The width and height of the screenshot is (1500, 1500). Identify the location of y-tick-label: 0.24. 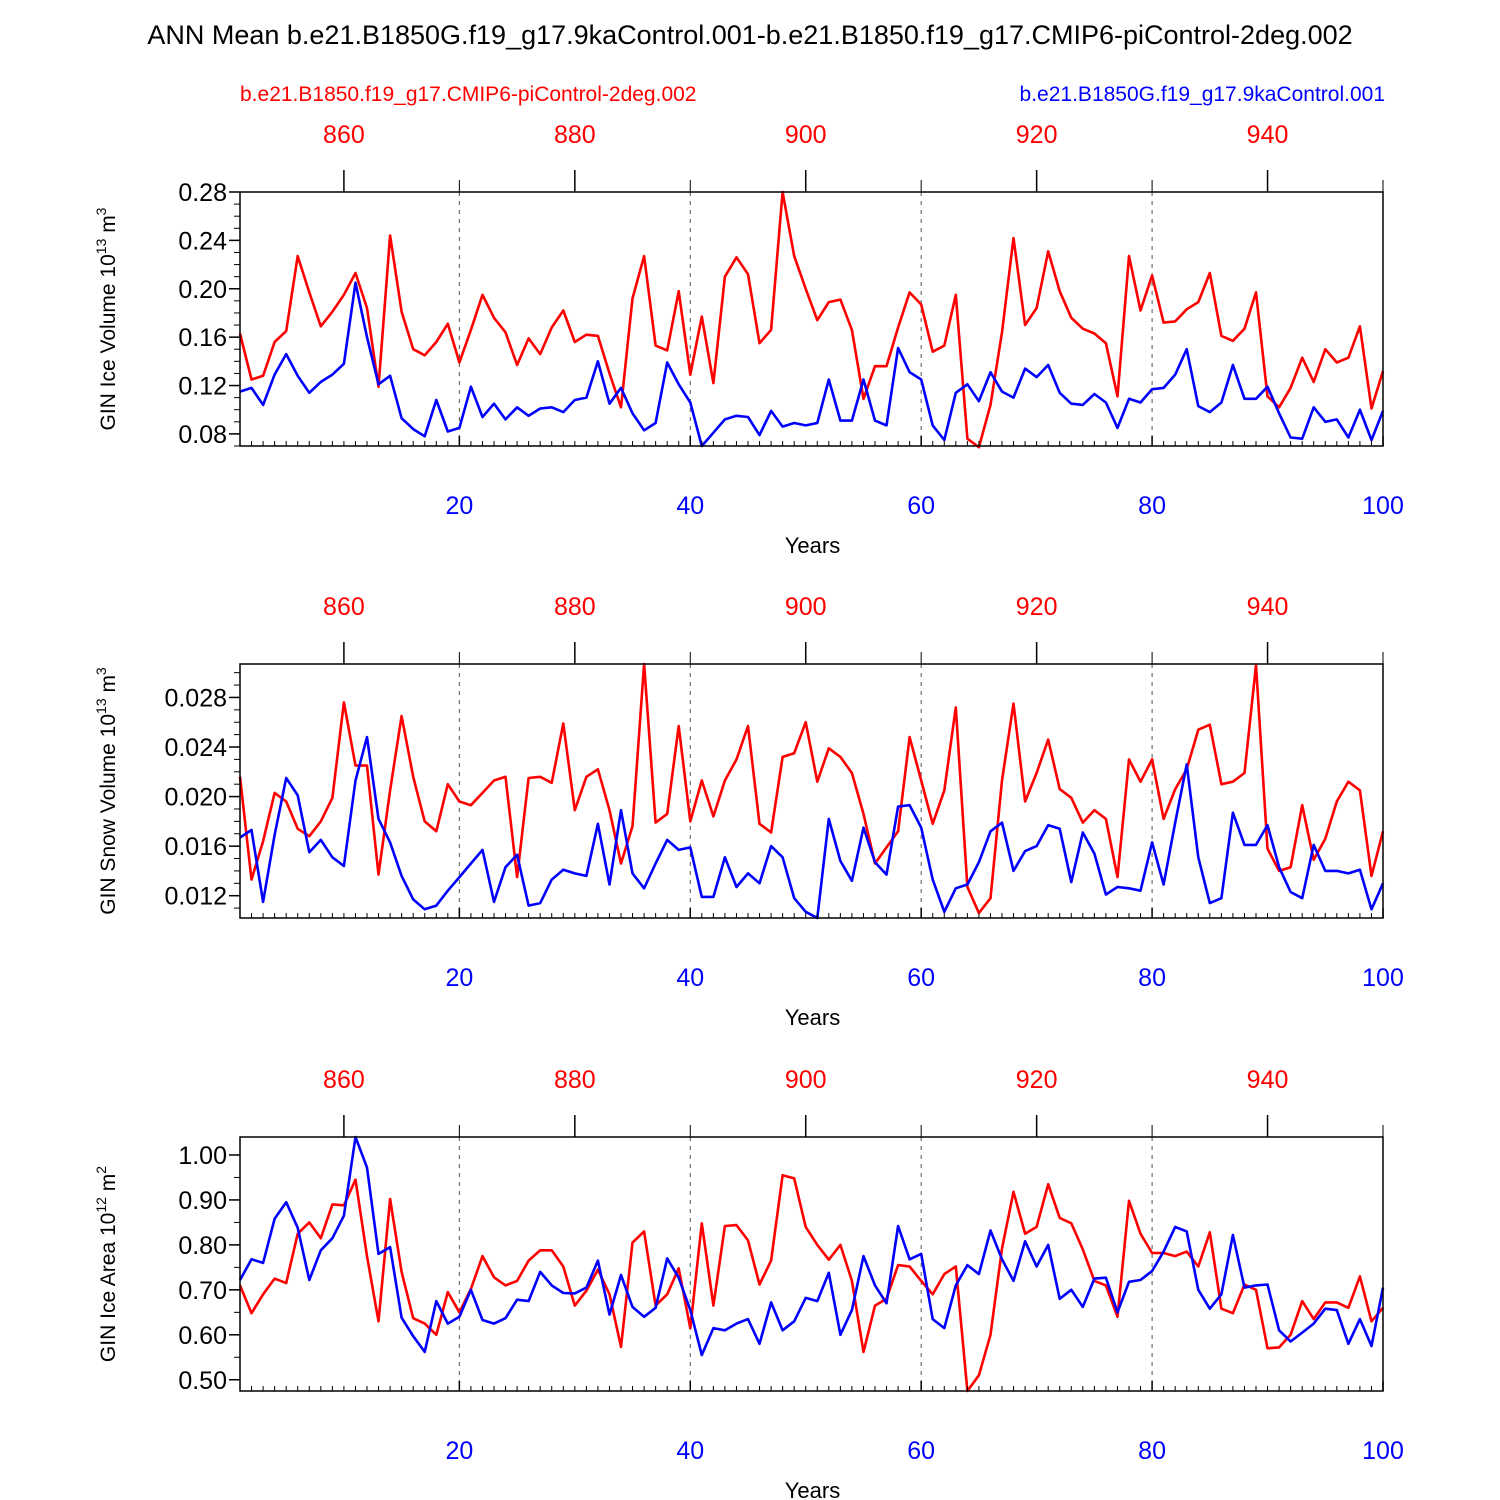
(202, 241).